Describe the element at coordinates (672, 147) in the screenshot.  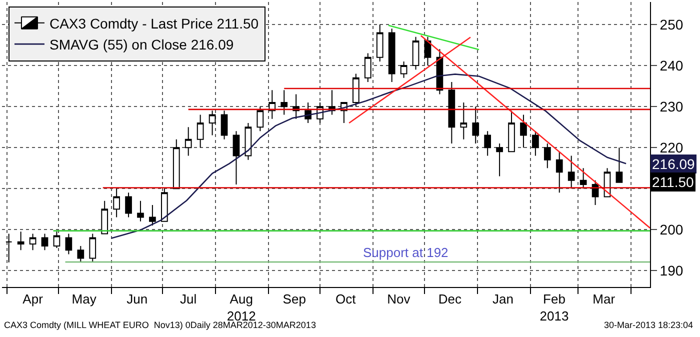
I see `y-tick-label: 220` at that location.